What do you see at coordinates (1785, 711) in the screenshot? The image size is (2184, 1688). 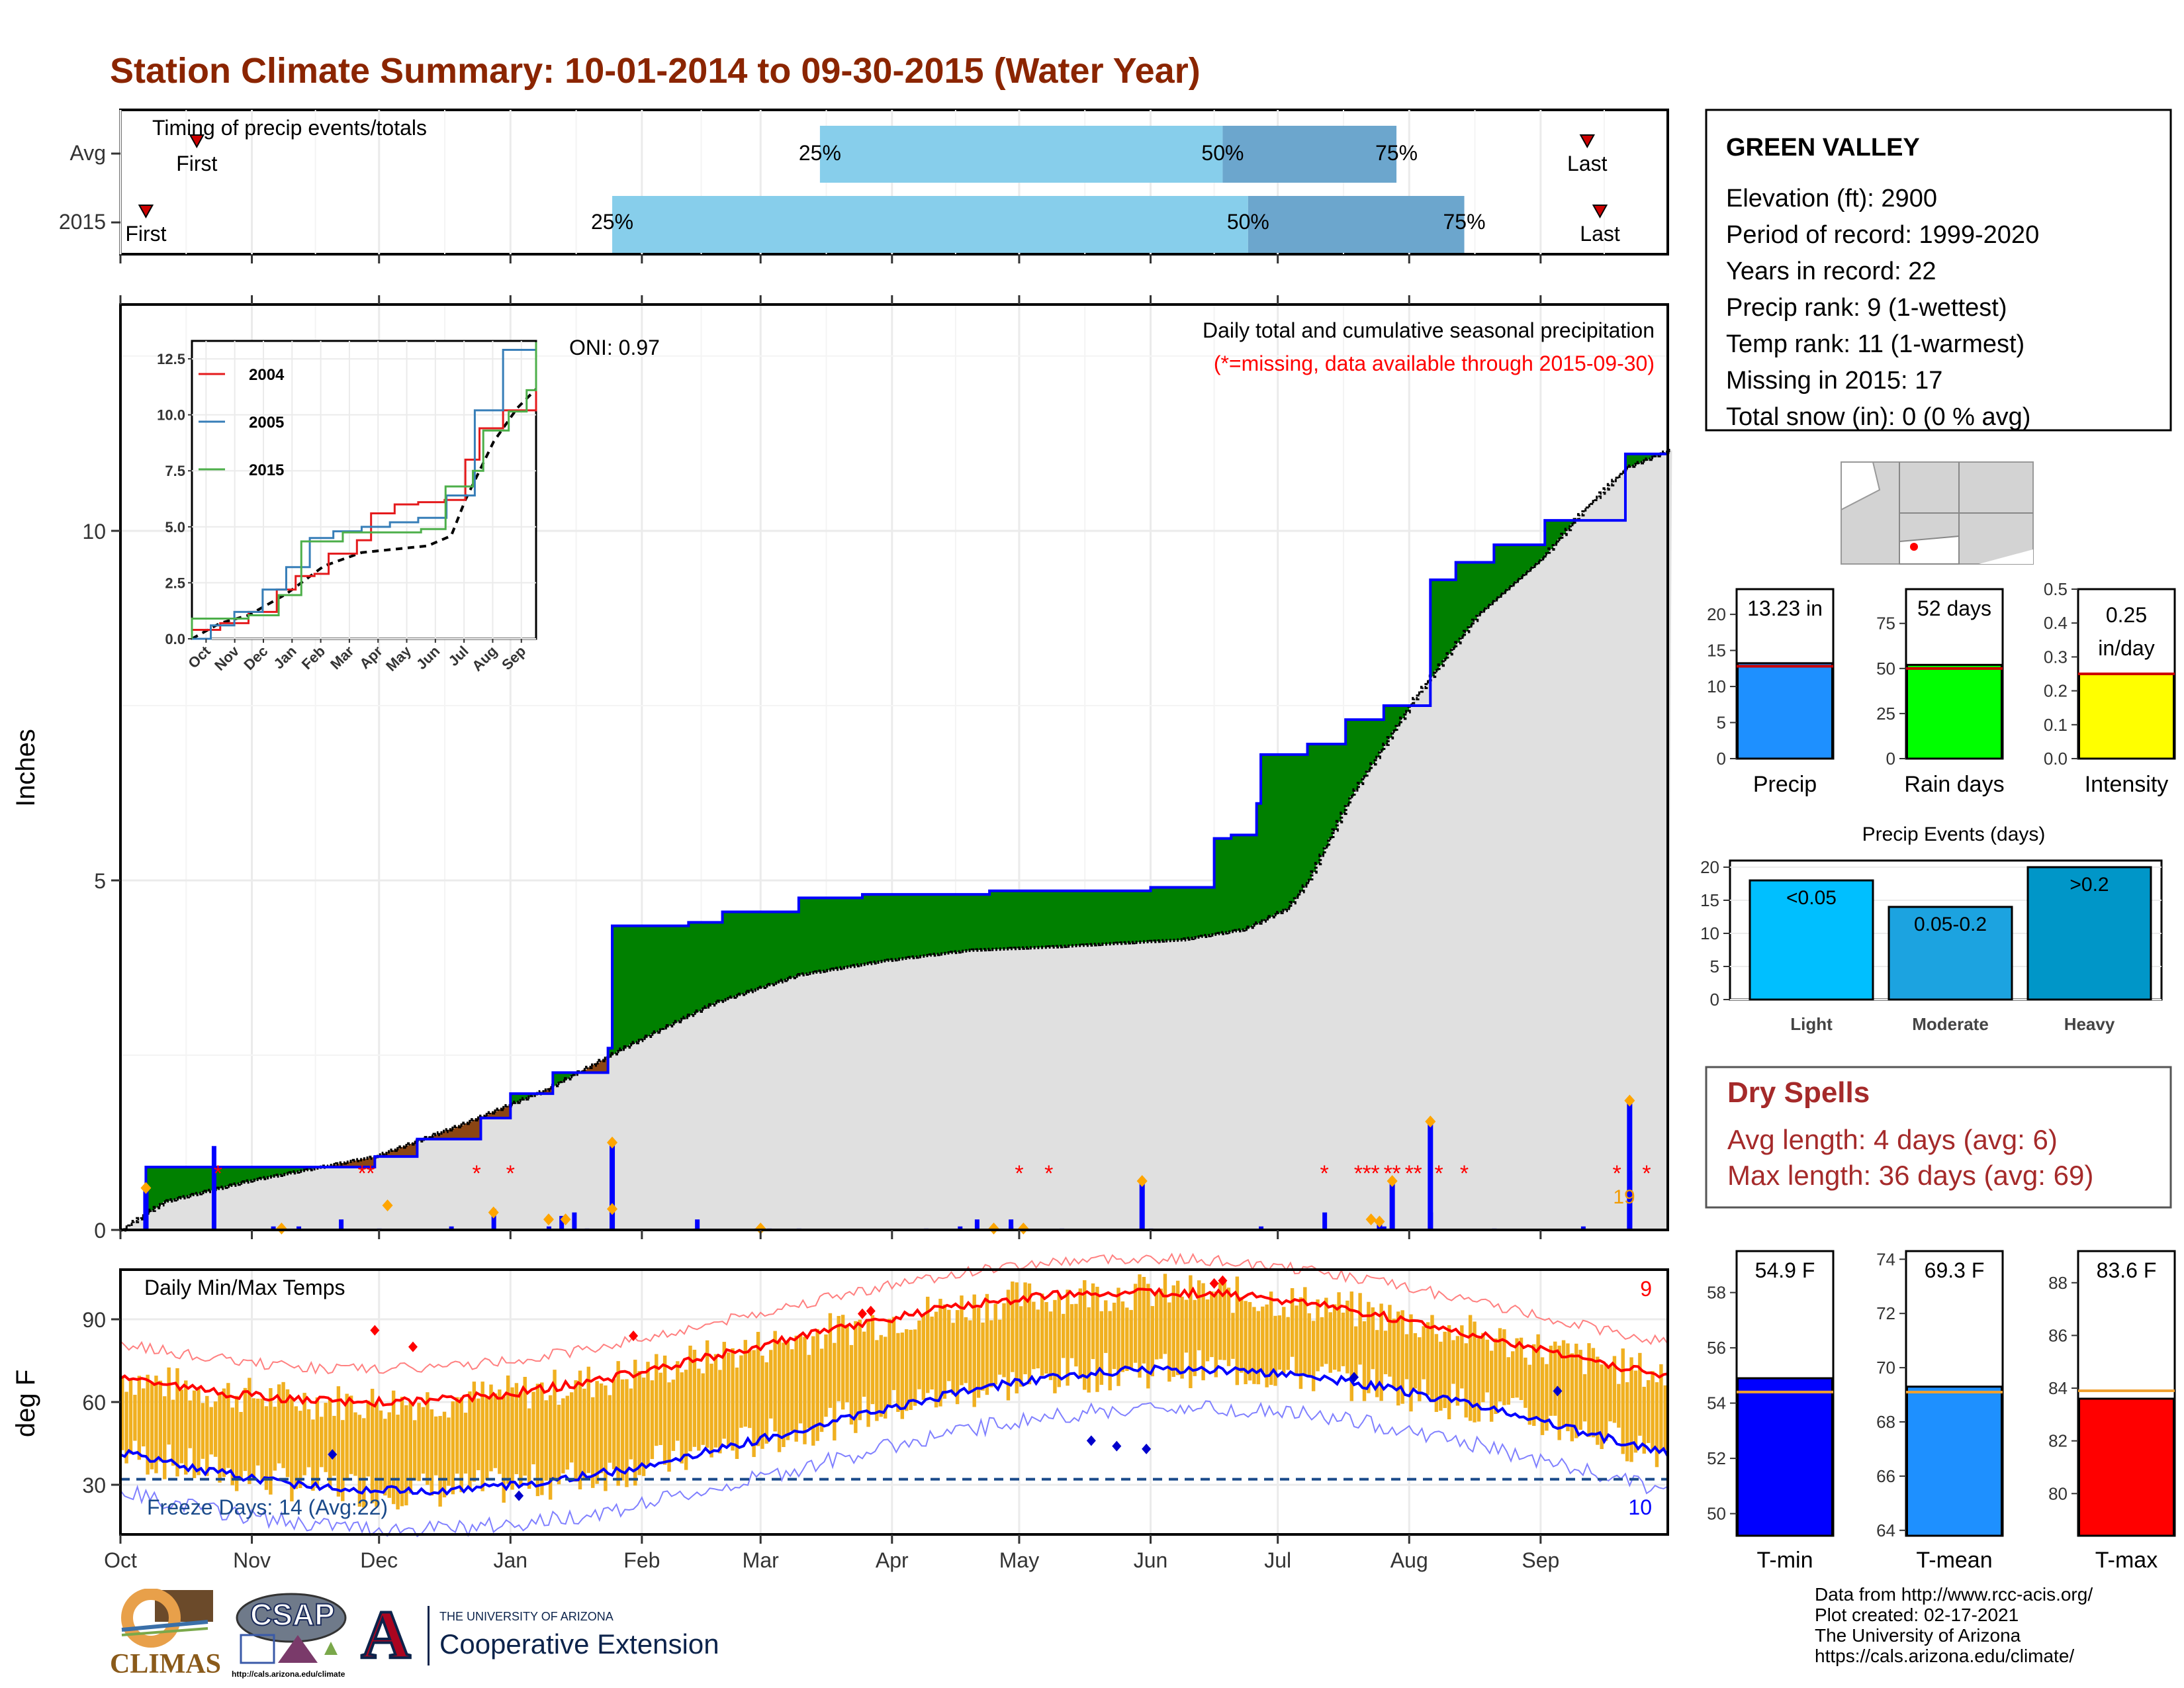 I see `gauge-fill-bar` at bounding box center [1785, 711].